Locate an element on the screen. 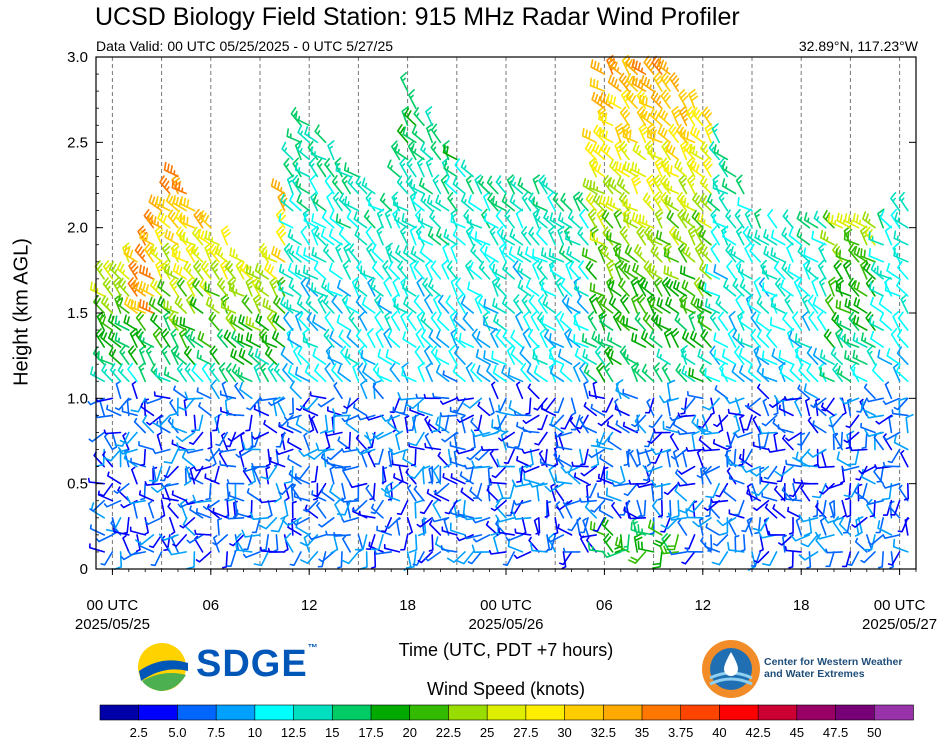 The width and height of the screenshot is (952, 747). y-tick-label: 2.5 is located at coordinates (77, 142).